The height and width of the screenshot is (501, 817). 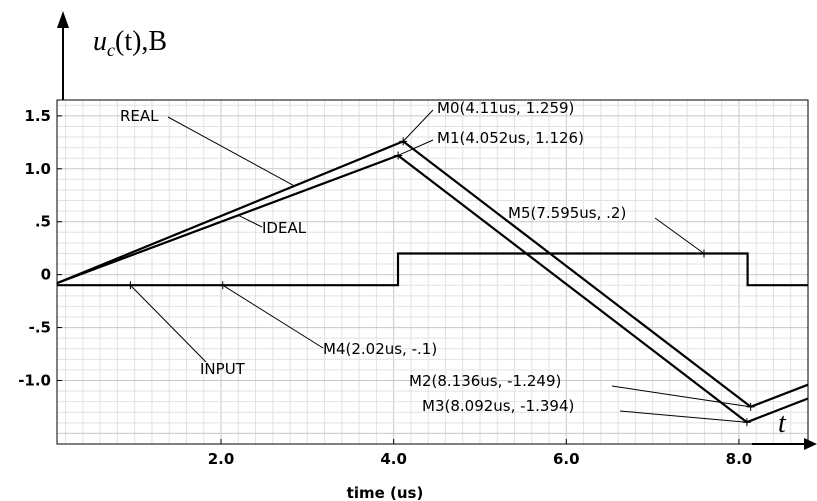 I want to click on leader-m1, so click(x=415, y=147).